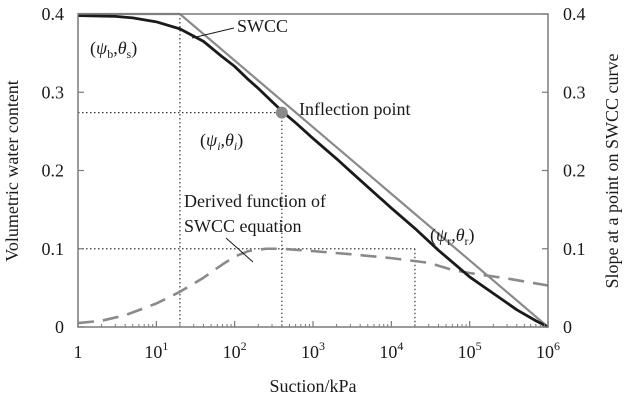  What do you see at coordinates (470, 350) in the screenshot?
I see `x-tick-label: 10⁵` at bounding box center [470, 350].